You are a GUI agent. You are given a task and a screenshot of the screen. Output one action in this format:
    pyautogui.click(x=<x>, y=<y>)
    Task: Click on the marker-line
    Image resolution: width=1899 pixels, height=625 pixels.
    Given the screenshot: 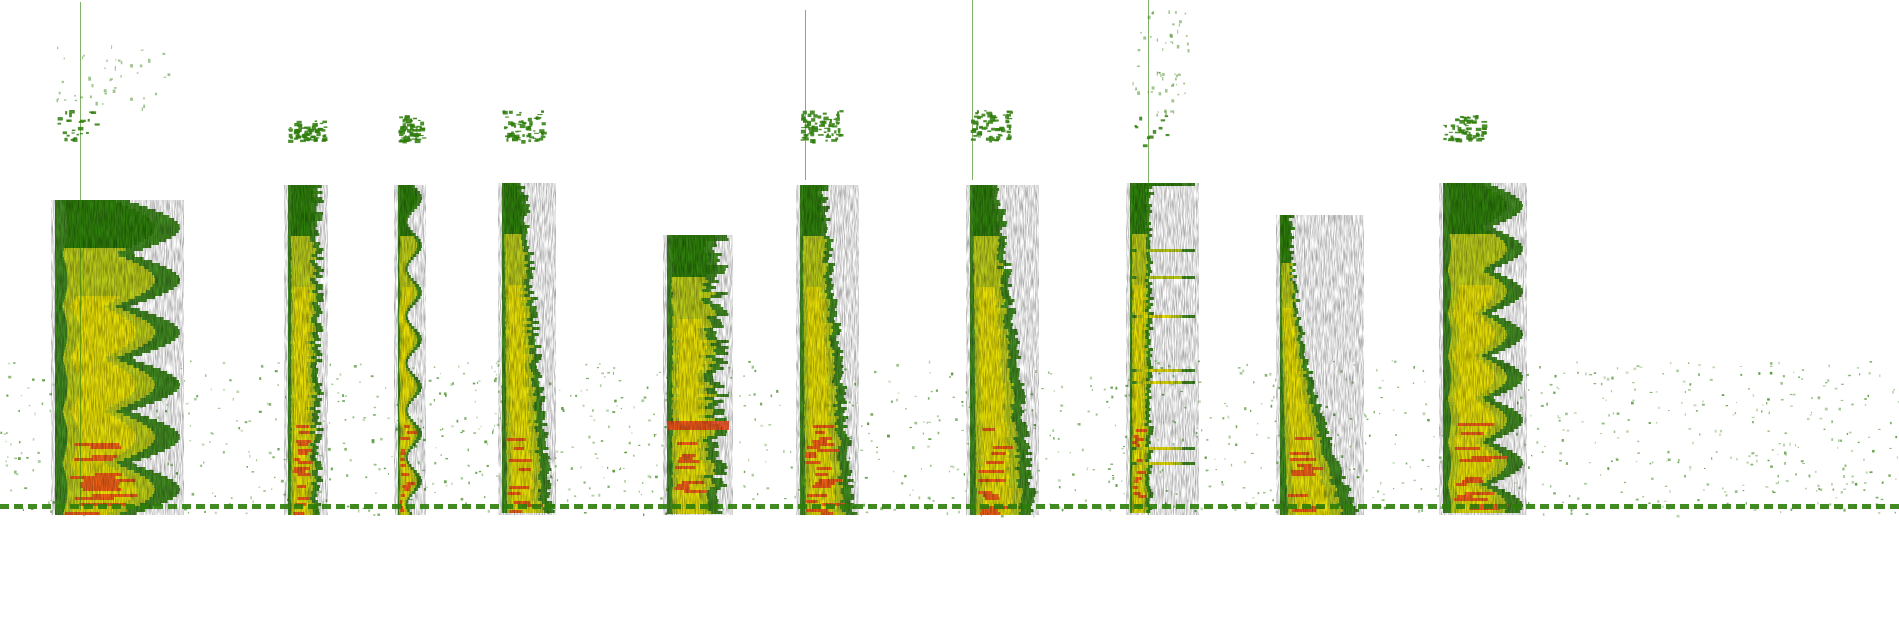 What is the action you would take?
    pyautogui.click(x=80, y=256)
    